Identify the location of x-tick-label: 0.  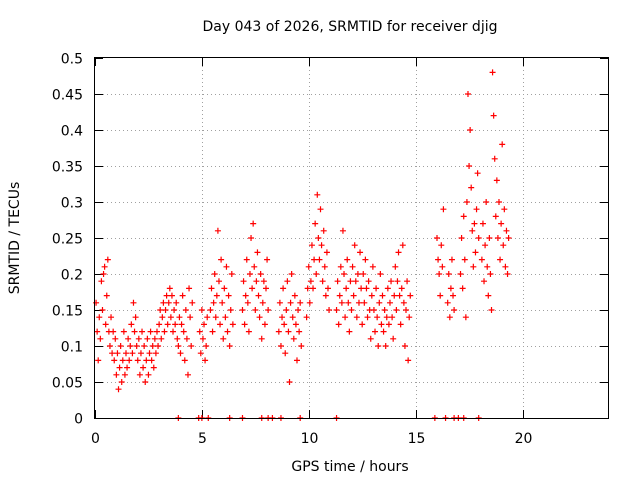
(95, 439).